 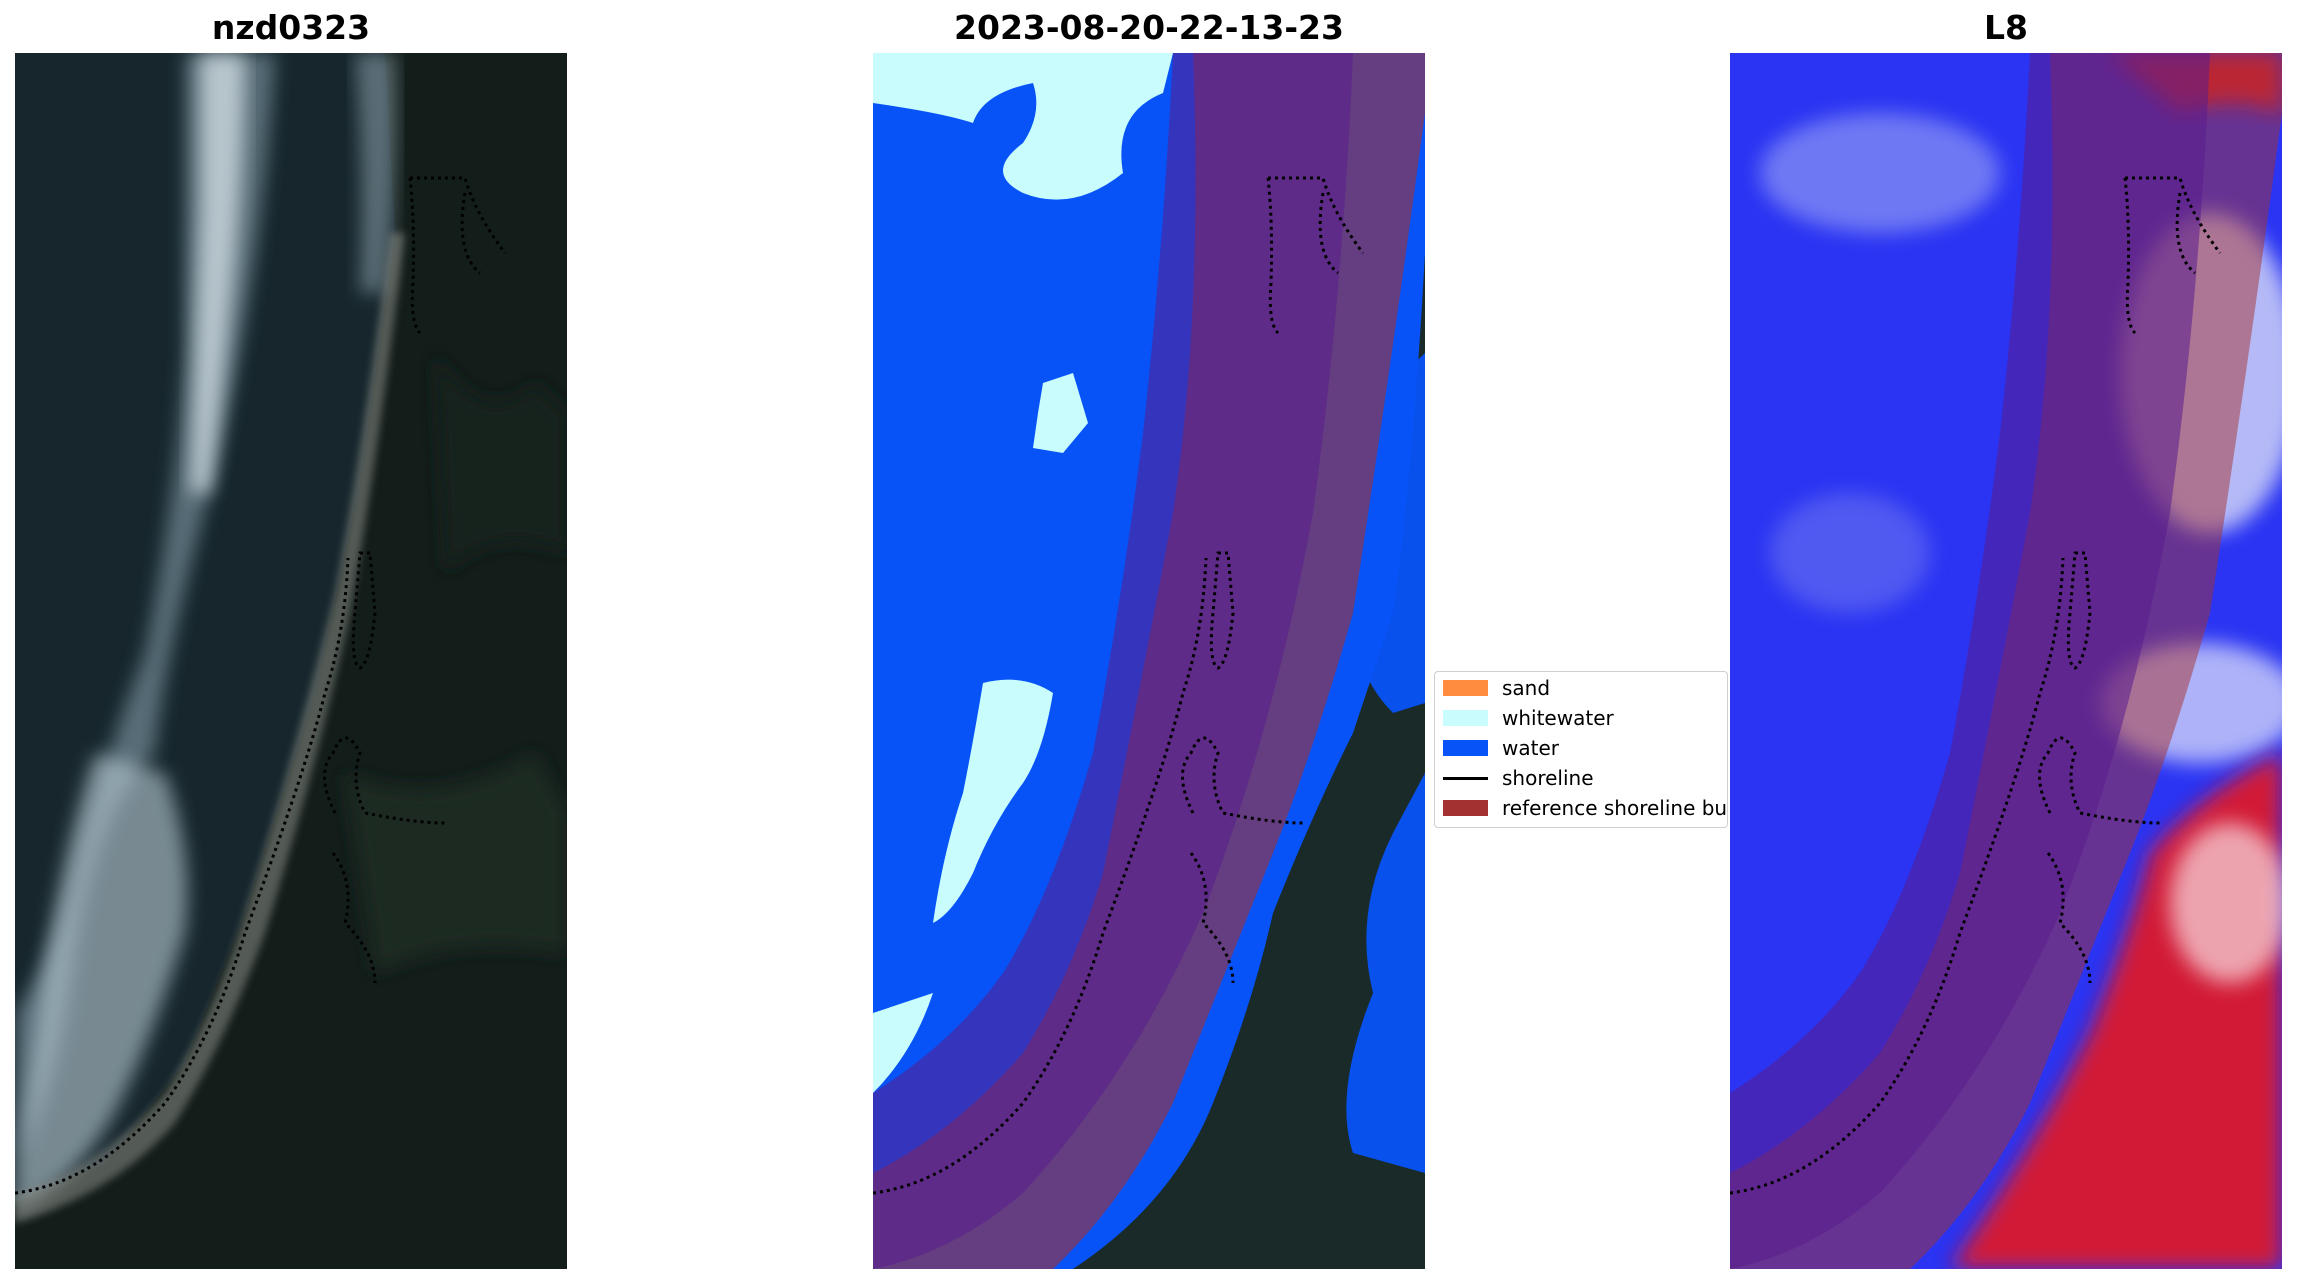 I want to click on panel-title-classification: 2023-08-20-22-13-23, so click(x=1149, y=27).